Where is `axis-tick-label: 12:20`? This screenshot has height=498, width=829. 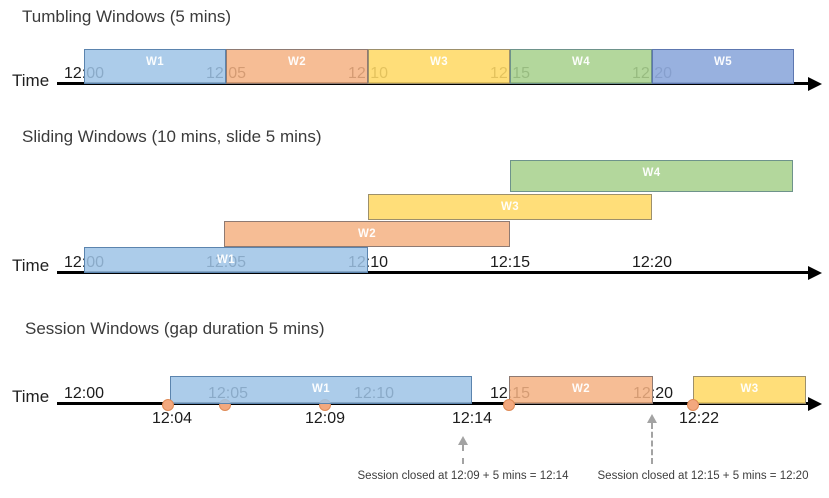 axis-tick-label: 12:20 is located at coordinates (652, 262).